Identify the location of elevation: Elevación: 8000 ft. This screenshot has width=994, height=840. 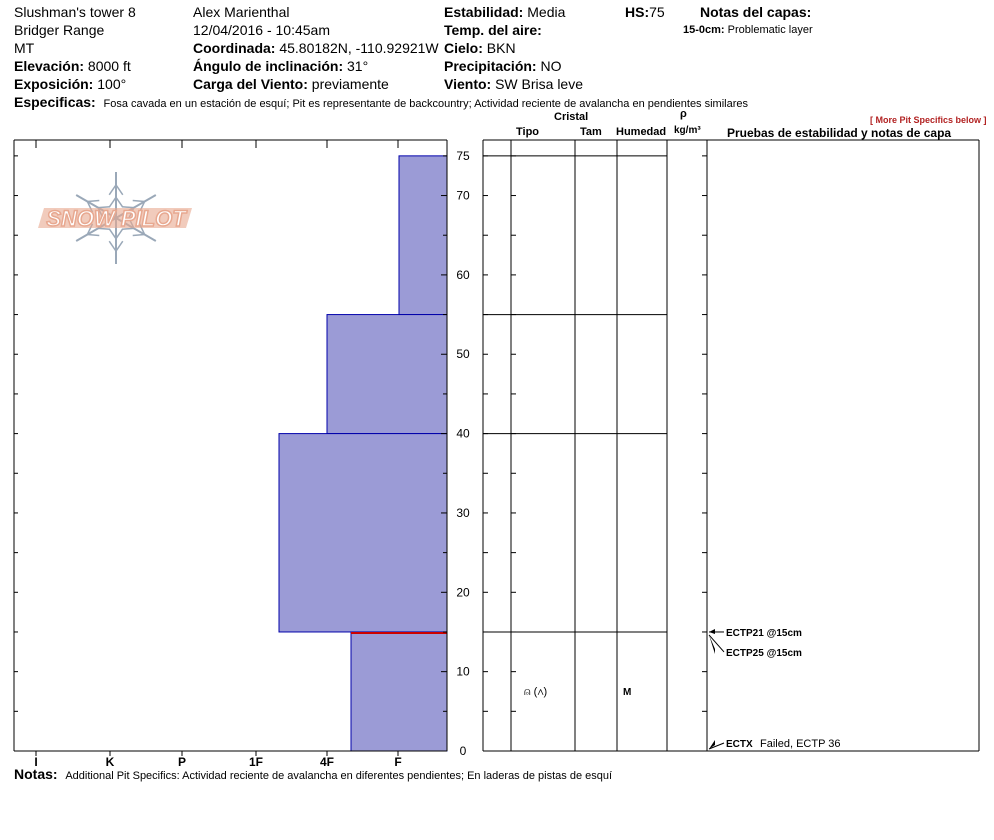
(72, 66).